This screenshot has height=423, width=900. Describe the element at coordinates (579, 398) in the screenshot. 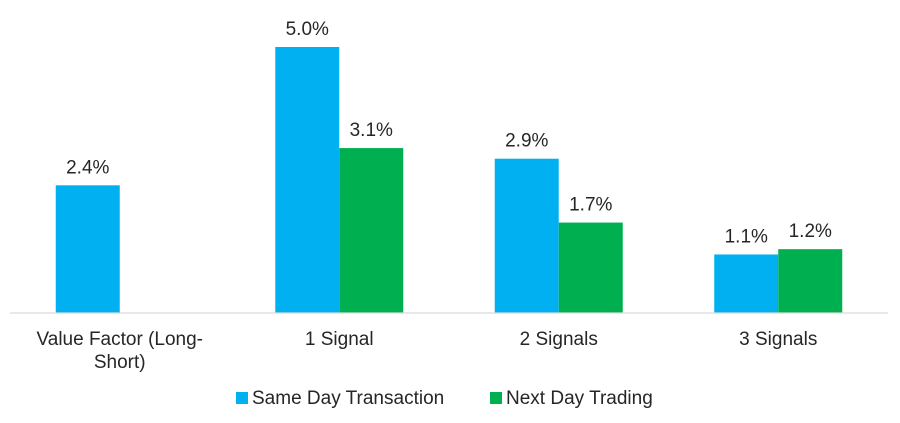

I see `legend-label-next-day: Next Day Trading` at that location.